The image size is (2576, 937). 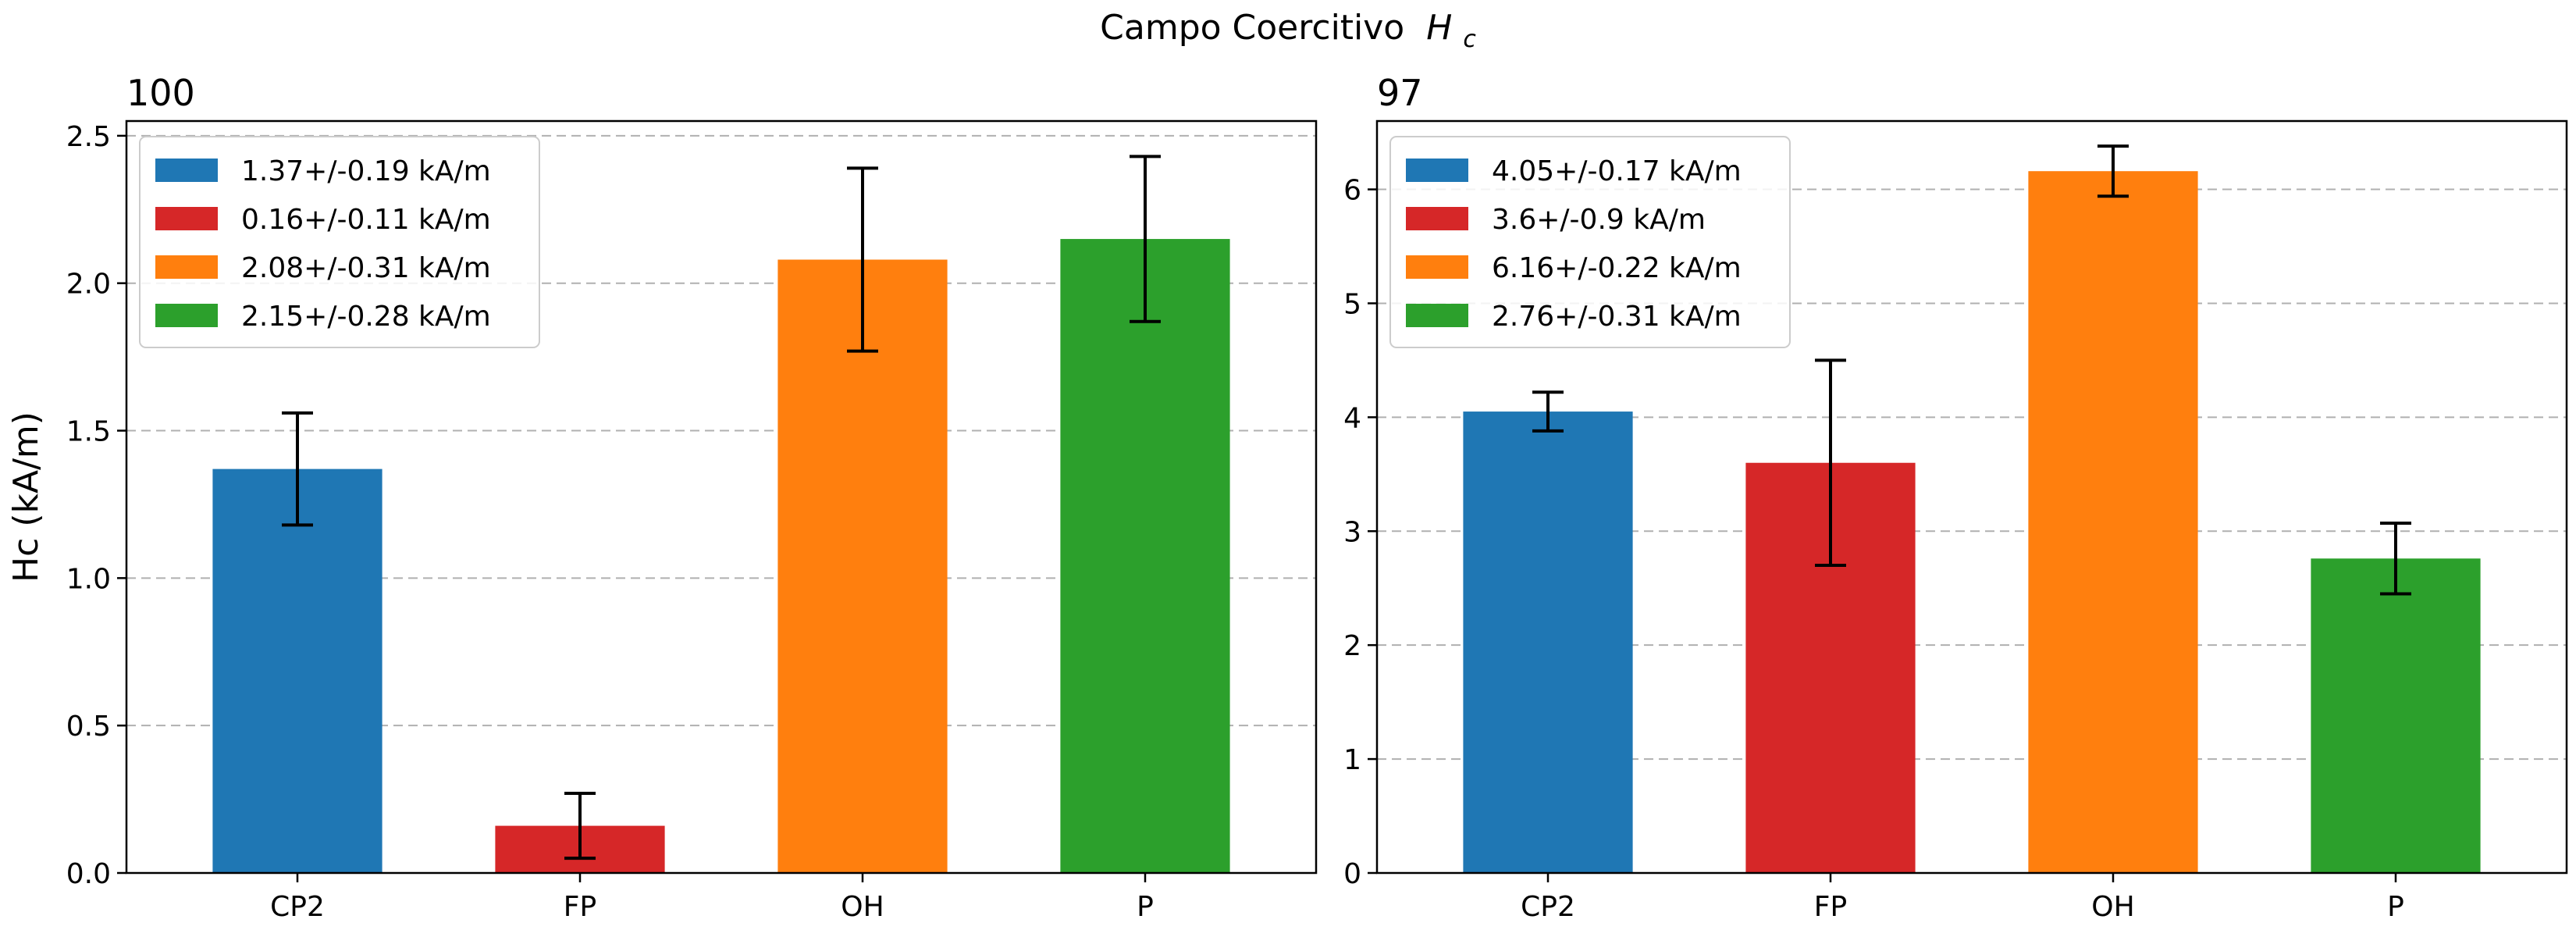 What do you see at coordinates (1352, 418) in the screenshot?
I see `y-tick-label: 4` at bounding box center [1352, 418].